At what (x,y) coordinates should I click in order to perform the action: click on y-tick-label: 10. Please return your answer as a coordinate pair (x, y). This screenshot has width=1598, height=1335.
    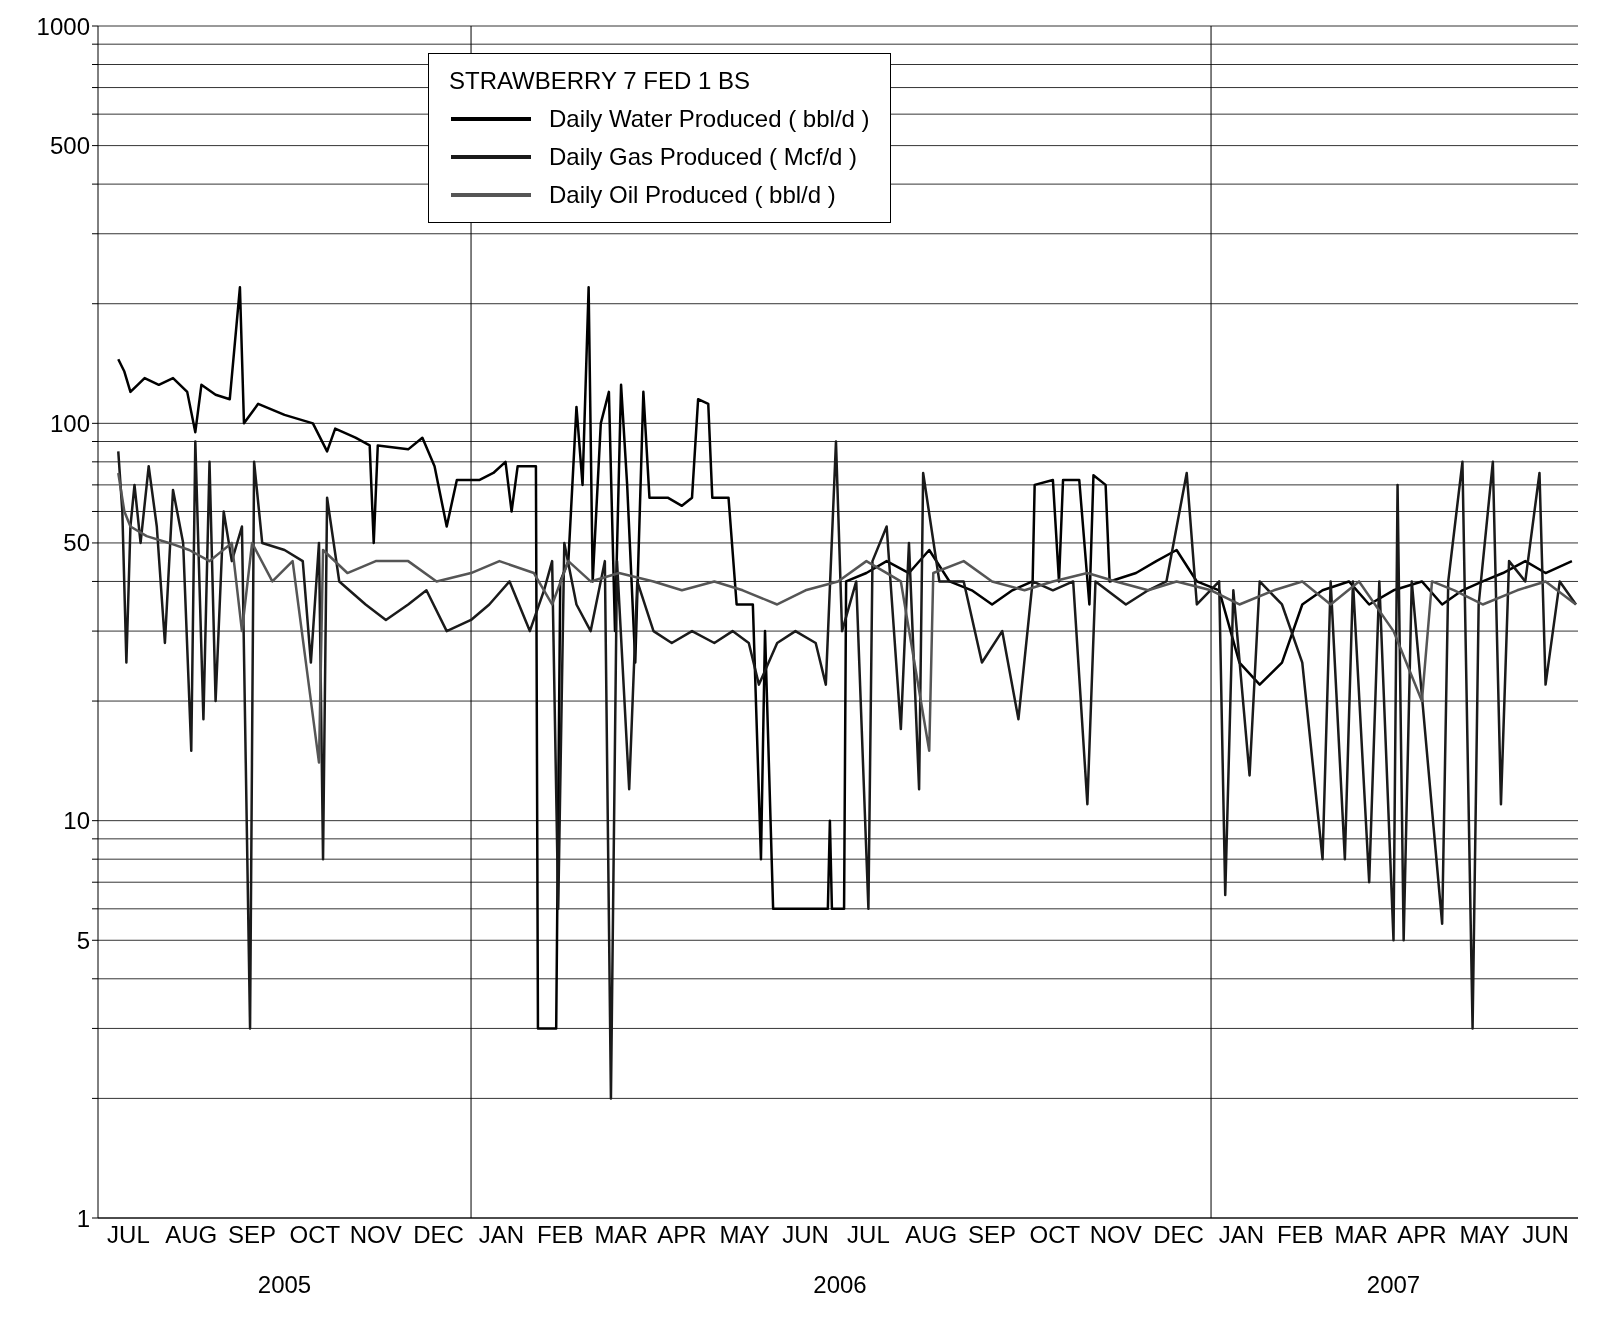
    Looking at the image, I should click on (76, 821).